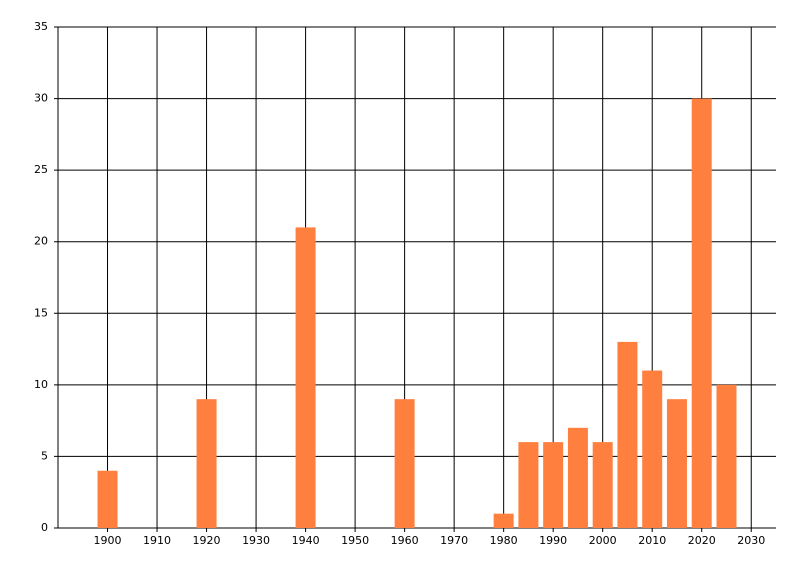 The height and width of the screenshot is (580, 800). What do you see at coordinates (41, 312) in the screenshot?
I see `y-tick-label: 15` at bounding box center [41, 312].